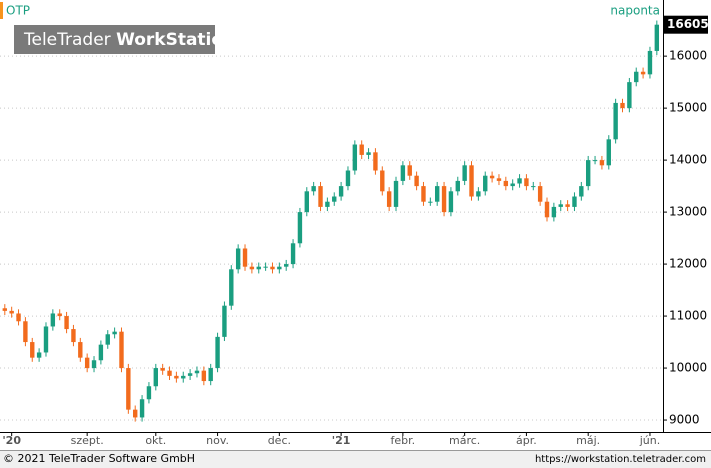 This screenshot has height=468, width=711. I want to click on y-tick-label: 16000, so click(688, 56).